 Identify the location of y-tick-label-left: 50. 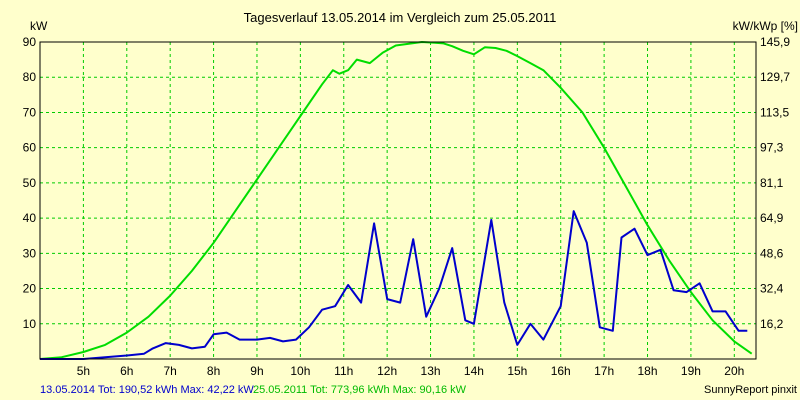
(30, 183).